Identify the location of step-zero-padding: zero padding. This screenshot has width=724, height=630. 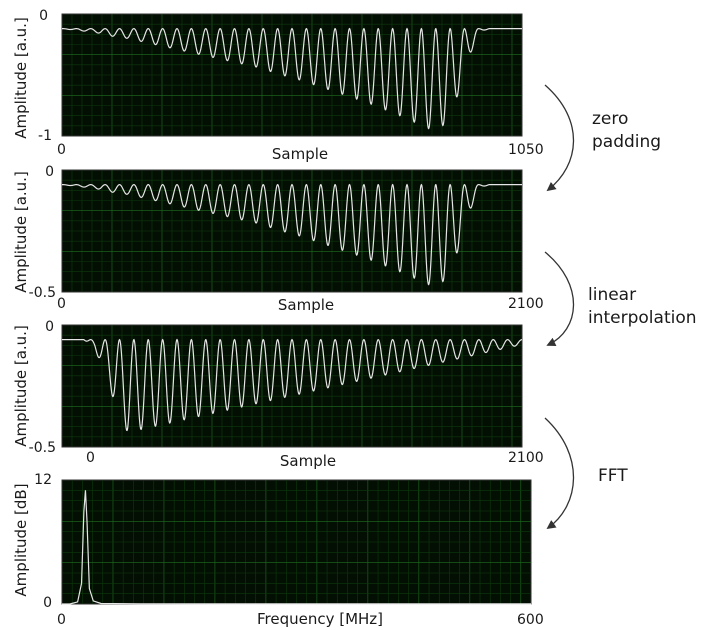
(602, 138).